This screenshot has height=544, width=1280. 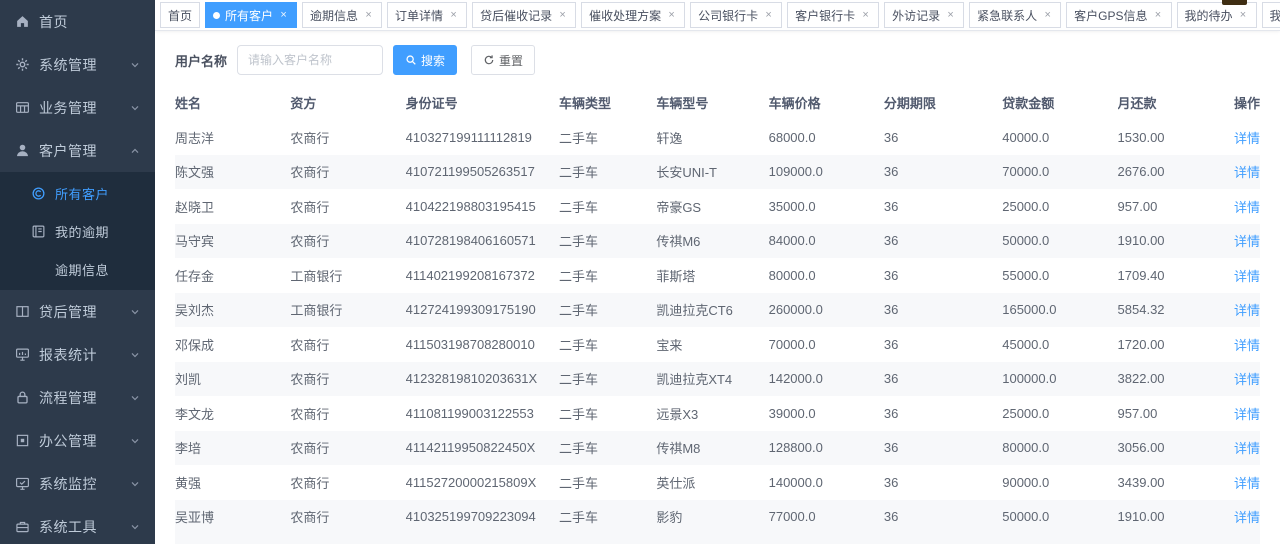 What do you see at coordinates (233, 447) in the screenshot?
I see `table-cell: 李培` at bounding box center [233, 447].